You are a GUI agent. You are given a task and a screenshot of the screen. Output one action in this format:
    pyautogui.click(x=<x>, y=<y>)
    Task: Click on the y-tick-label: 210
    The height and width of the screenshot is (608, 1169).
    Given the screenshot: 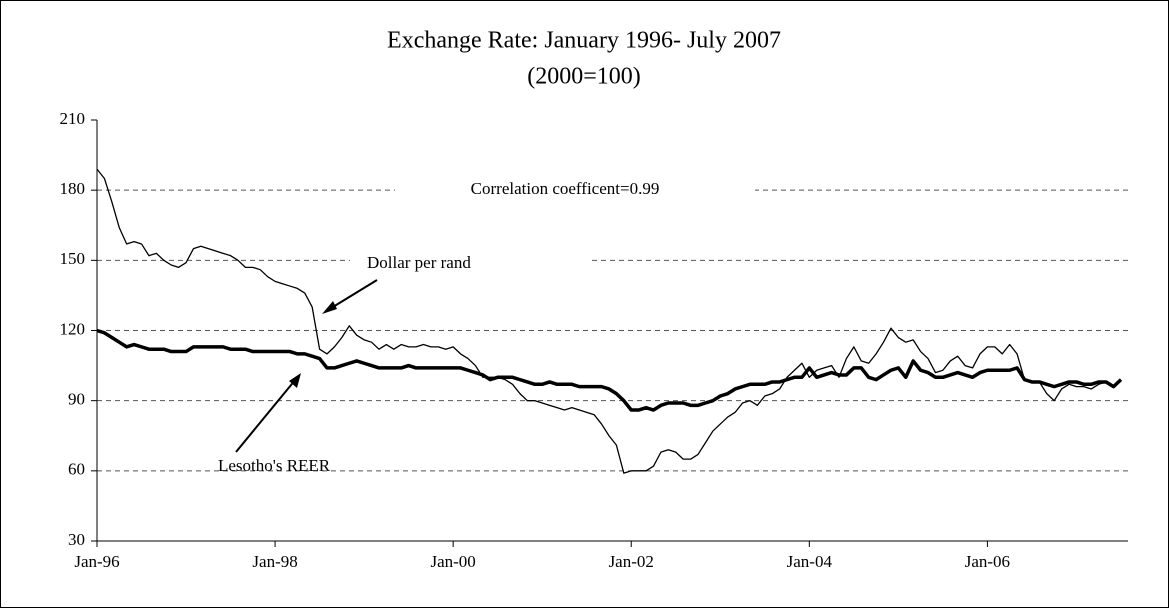 What is the action you would take?
    pyautogui.click(x=73, y=118)
    